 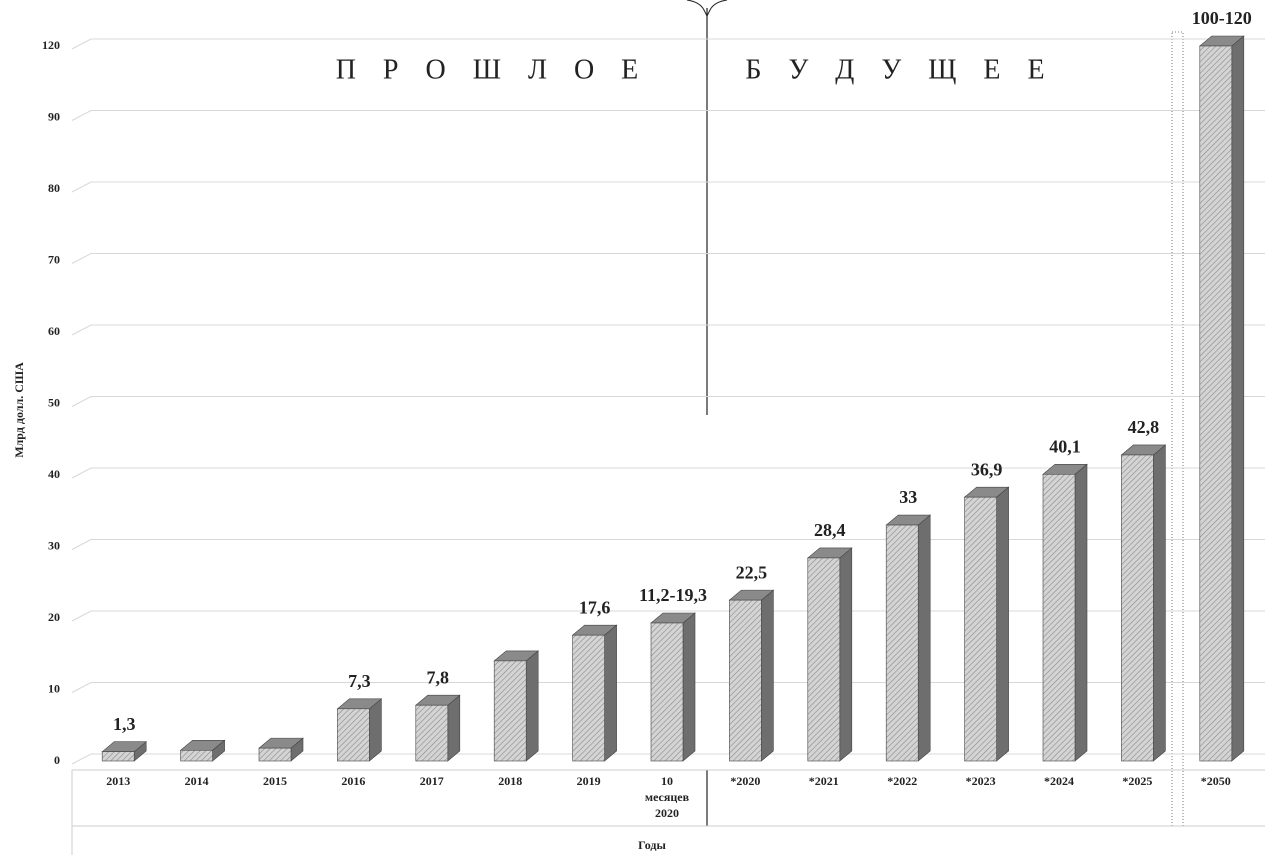 What do you see at coordinates (595, 607) in the screenshot?
I see `value-label: 17,6` at bounding box center [595, 607].